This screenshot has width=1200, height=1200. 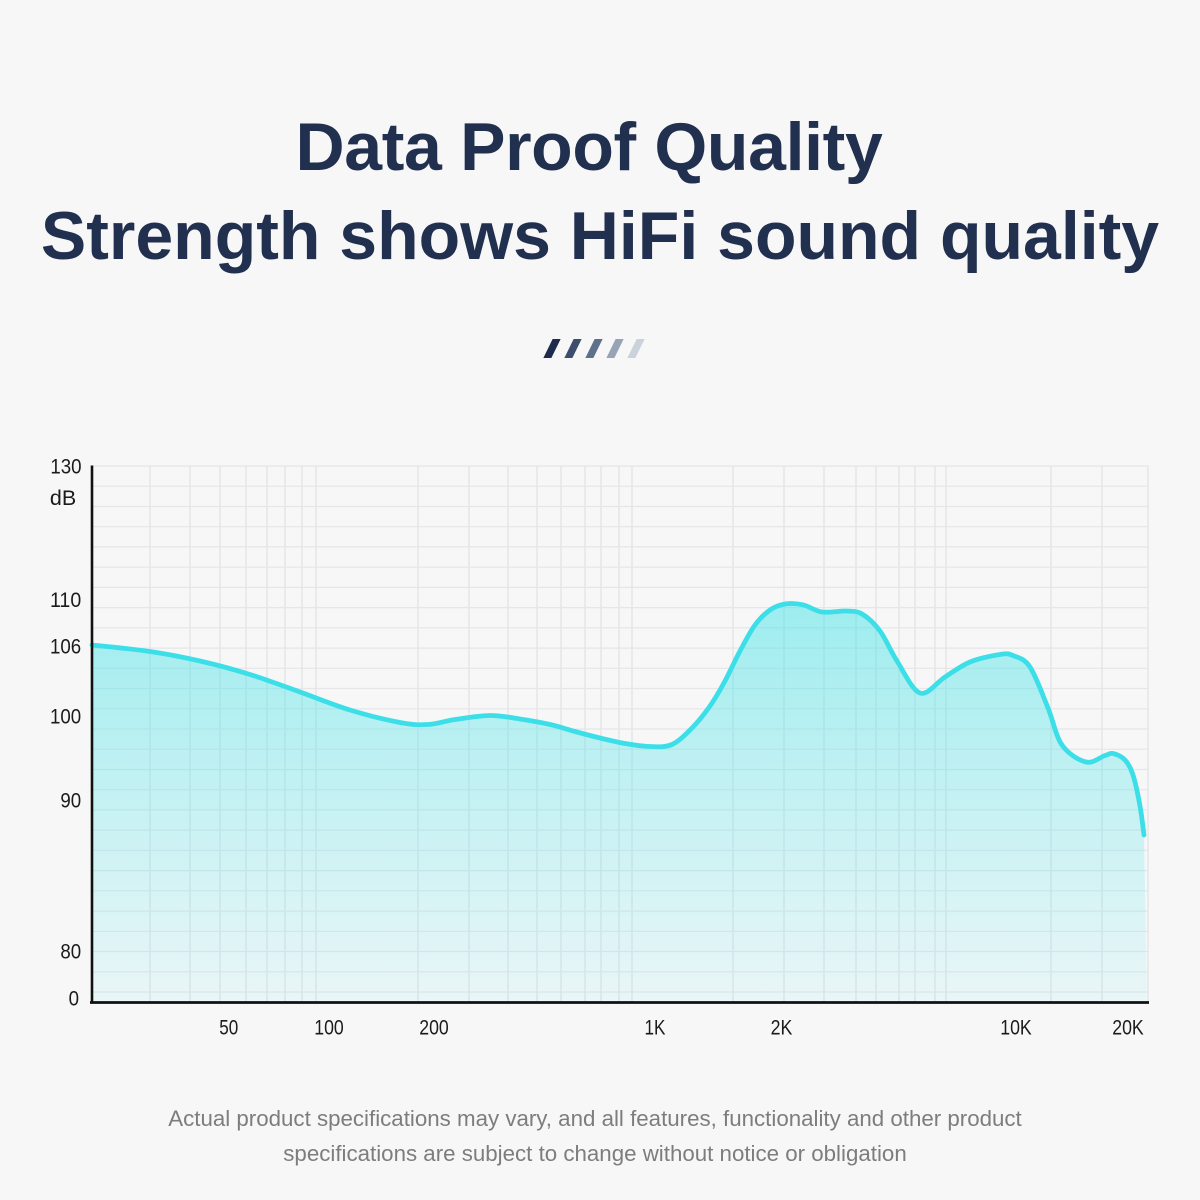 What do you see at coordinates (70, 951) in the screenshot?
I see `svg-text: 80` at bounding box center [70, 951].